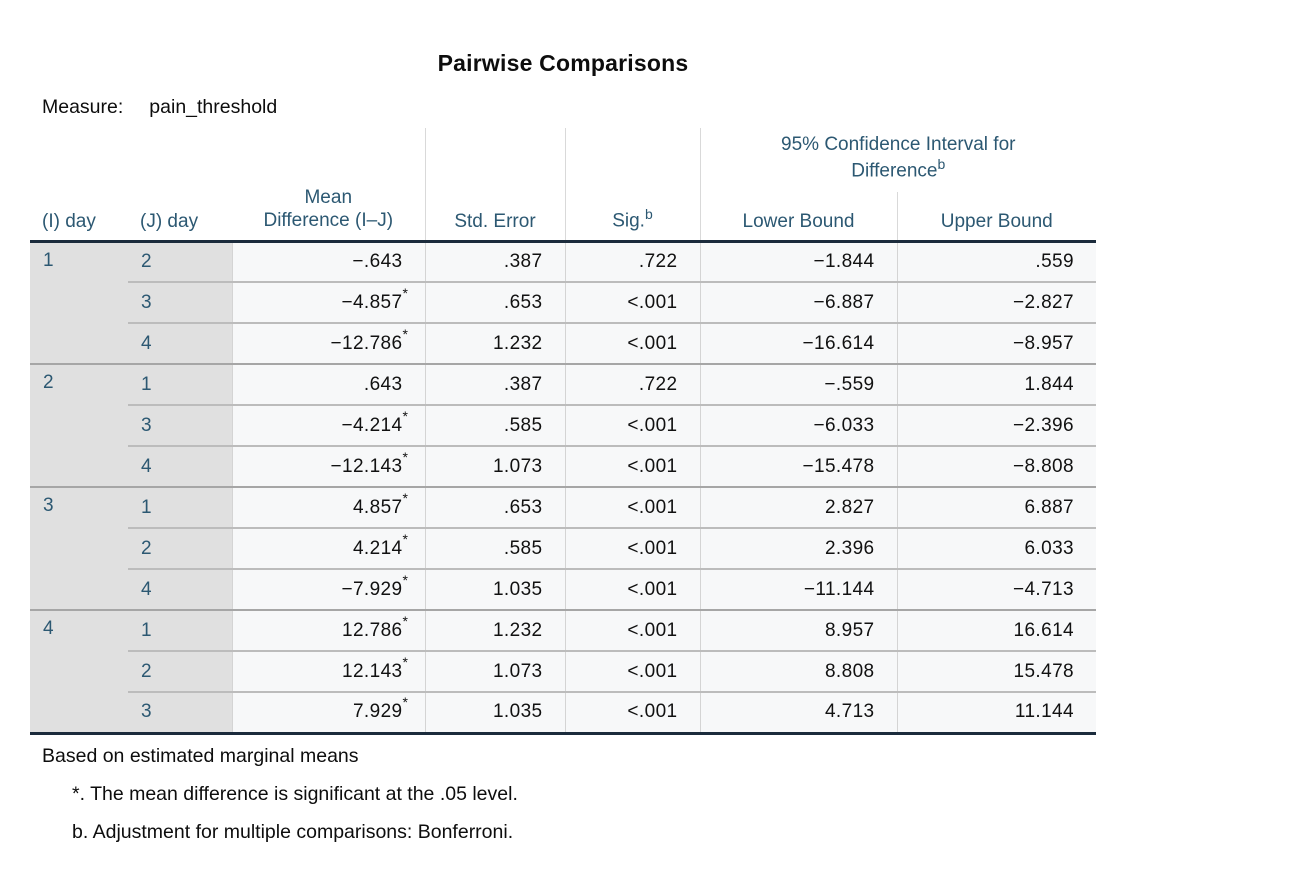 The width and height of the screenshot is (1304, 878). What do you see at coordinates (628, 221) in the screenshot?
I see `col-sig-label: Sig.` at bounding box center [628, 221].